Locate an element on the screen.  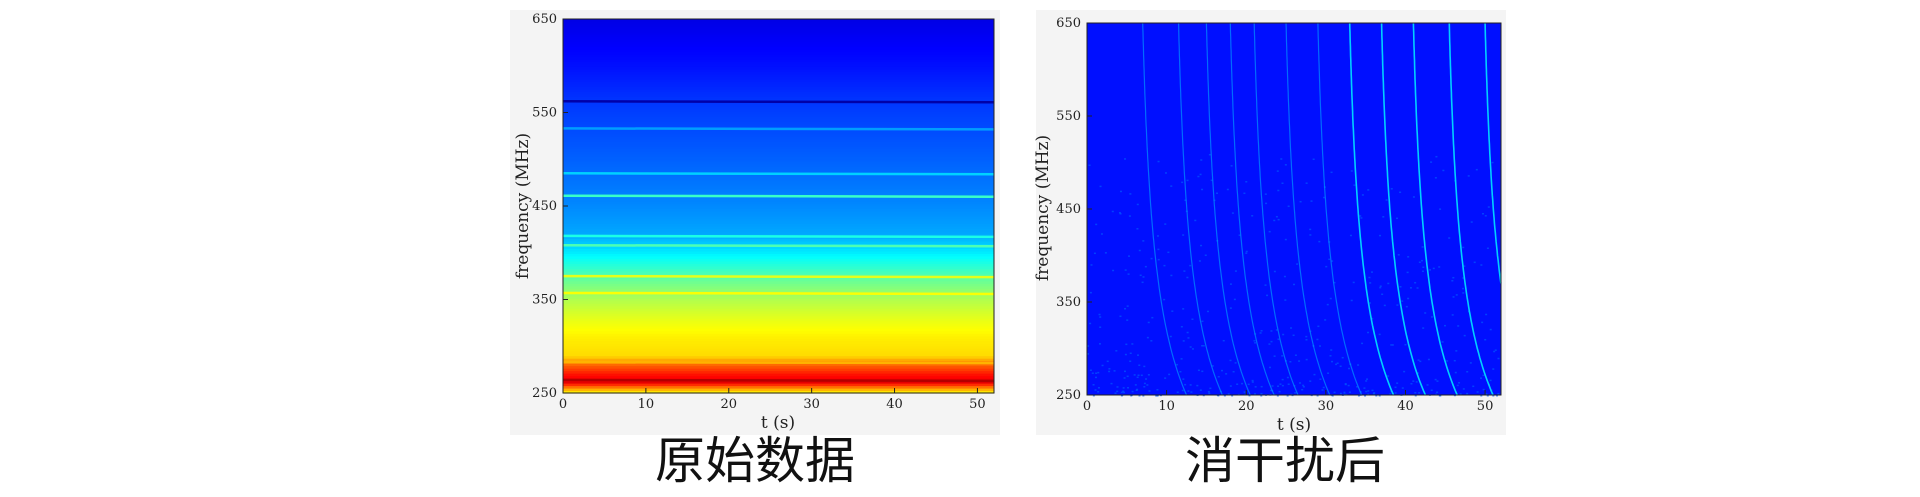
left-y-tick-label: 650 is located at coordinates (544, 19).